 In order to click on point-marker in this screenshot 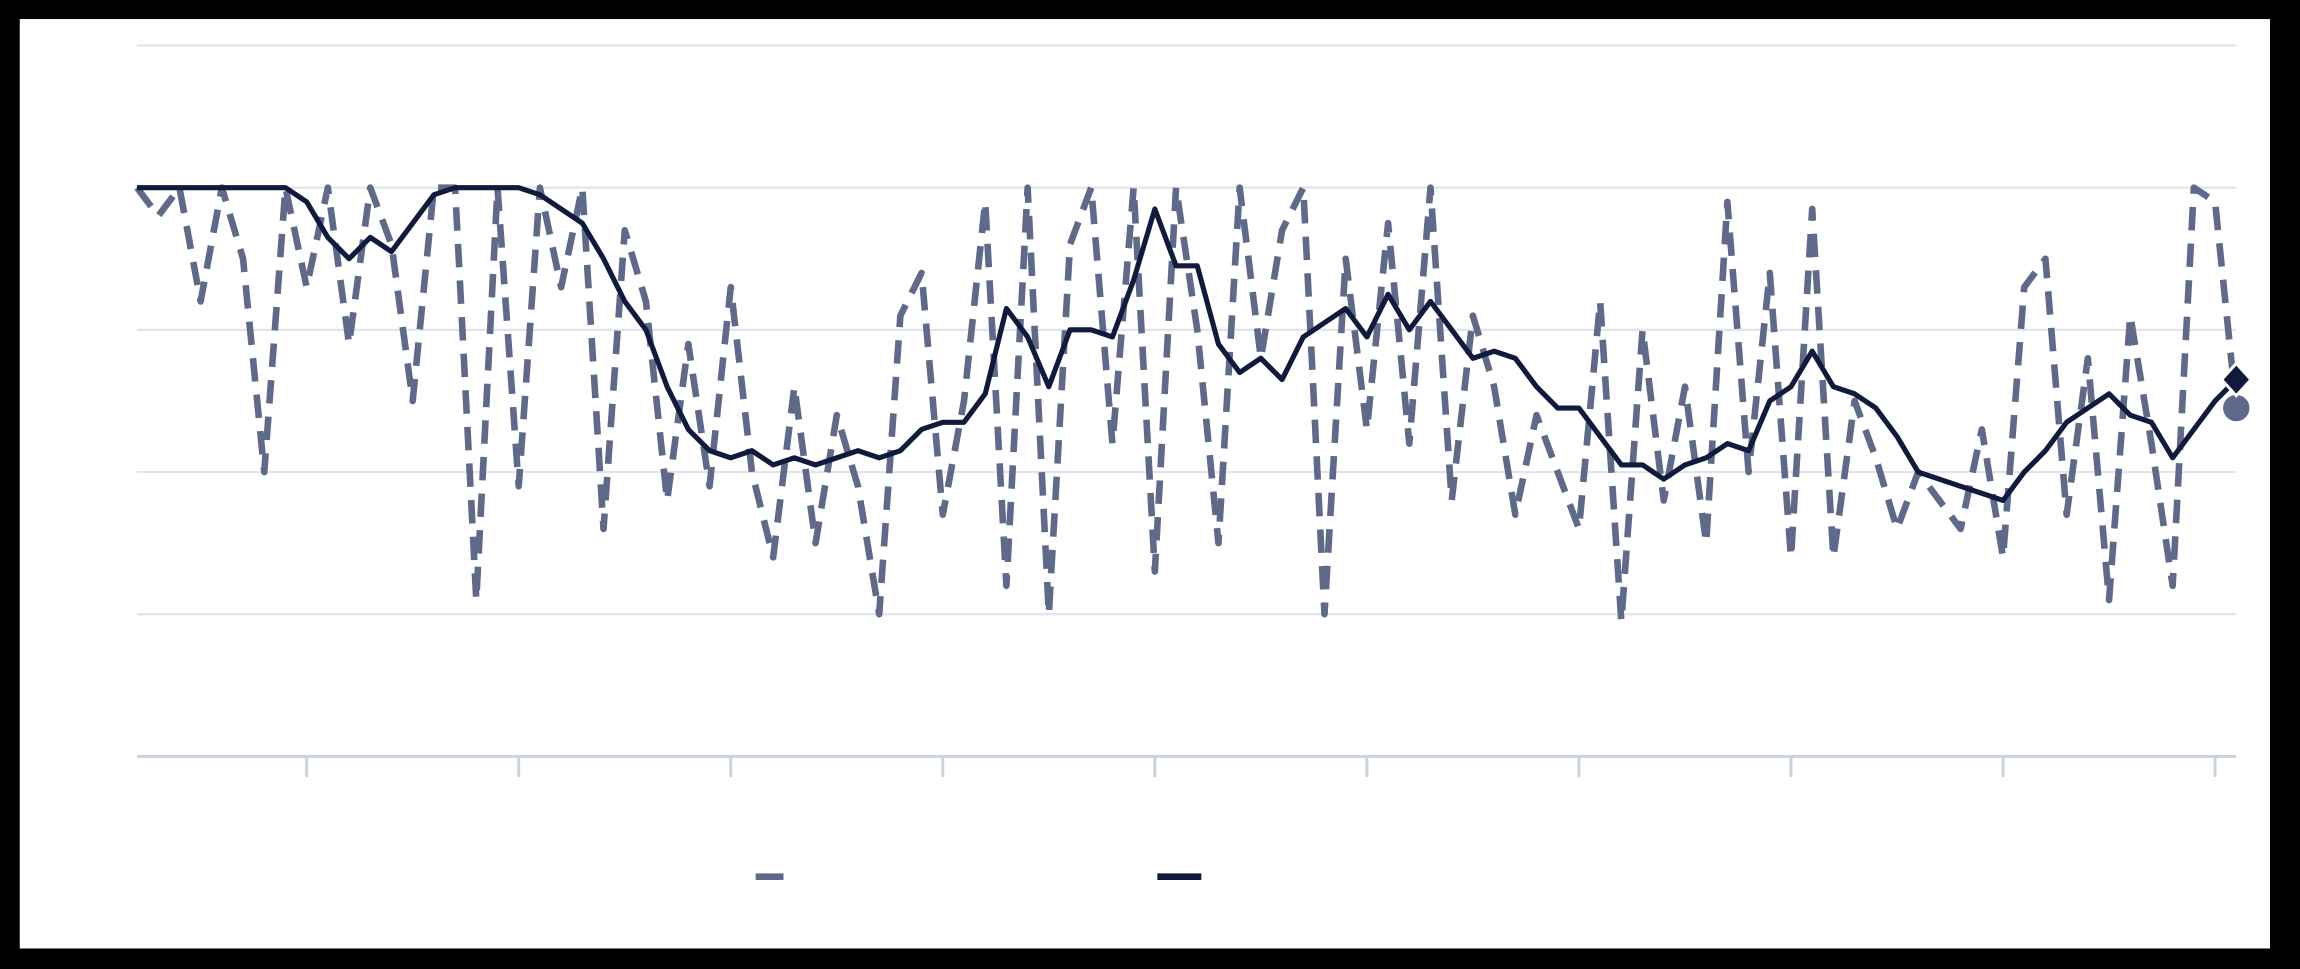, I will do `click(2236, 379)`.